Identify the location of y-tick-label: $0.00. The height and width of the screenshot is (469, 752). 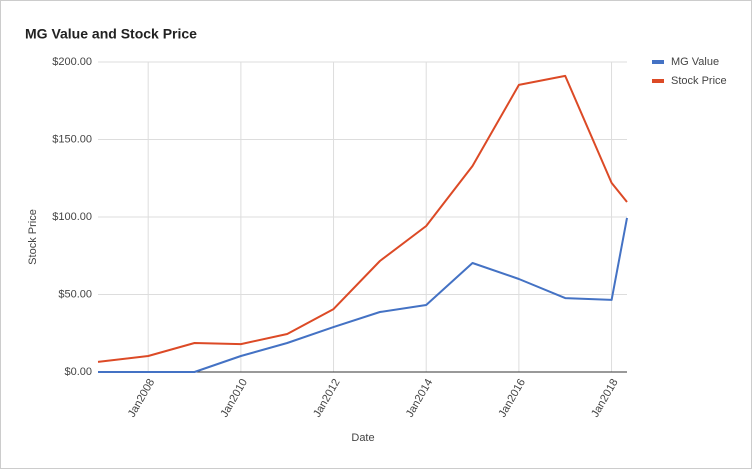
(78, 372).